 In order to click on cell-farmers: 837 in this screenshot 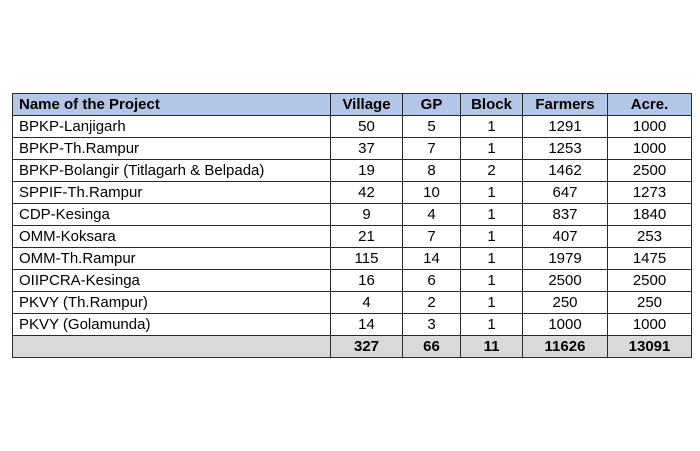, I will do `click(565, 214)`.